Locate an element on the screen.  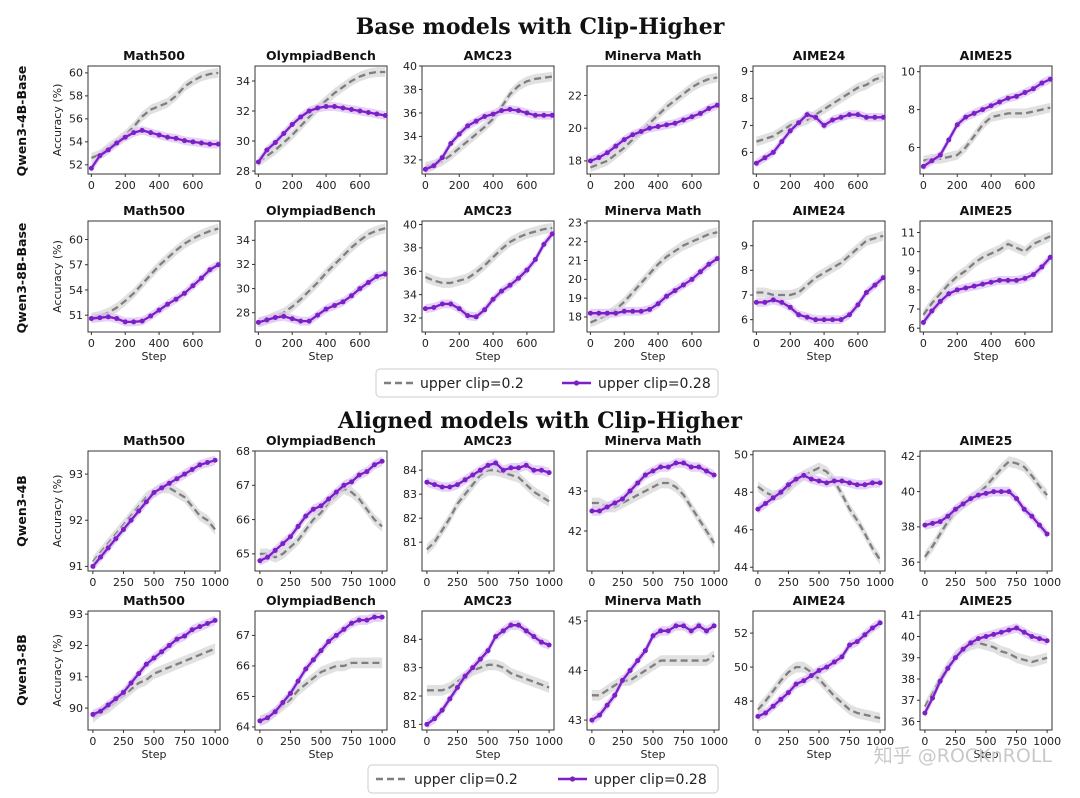
y-tick-label: 82 is located at coordinates (410, 518).